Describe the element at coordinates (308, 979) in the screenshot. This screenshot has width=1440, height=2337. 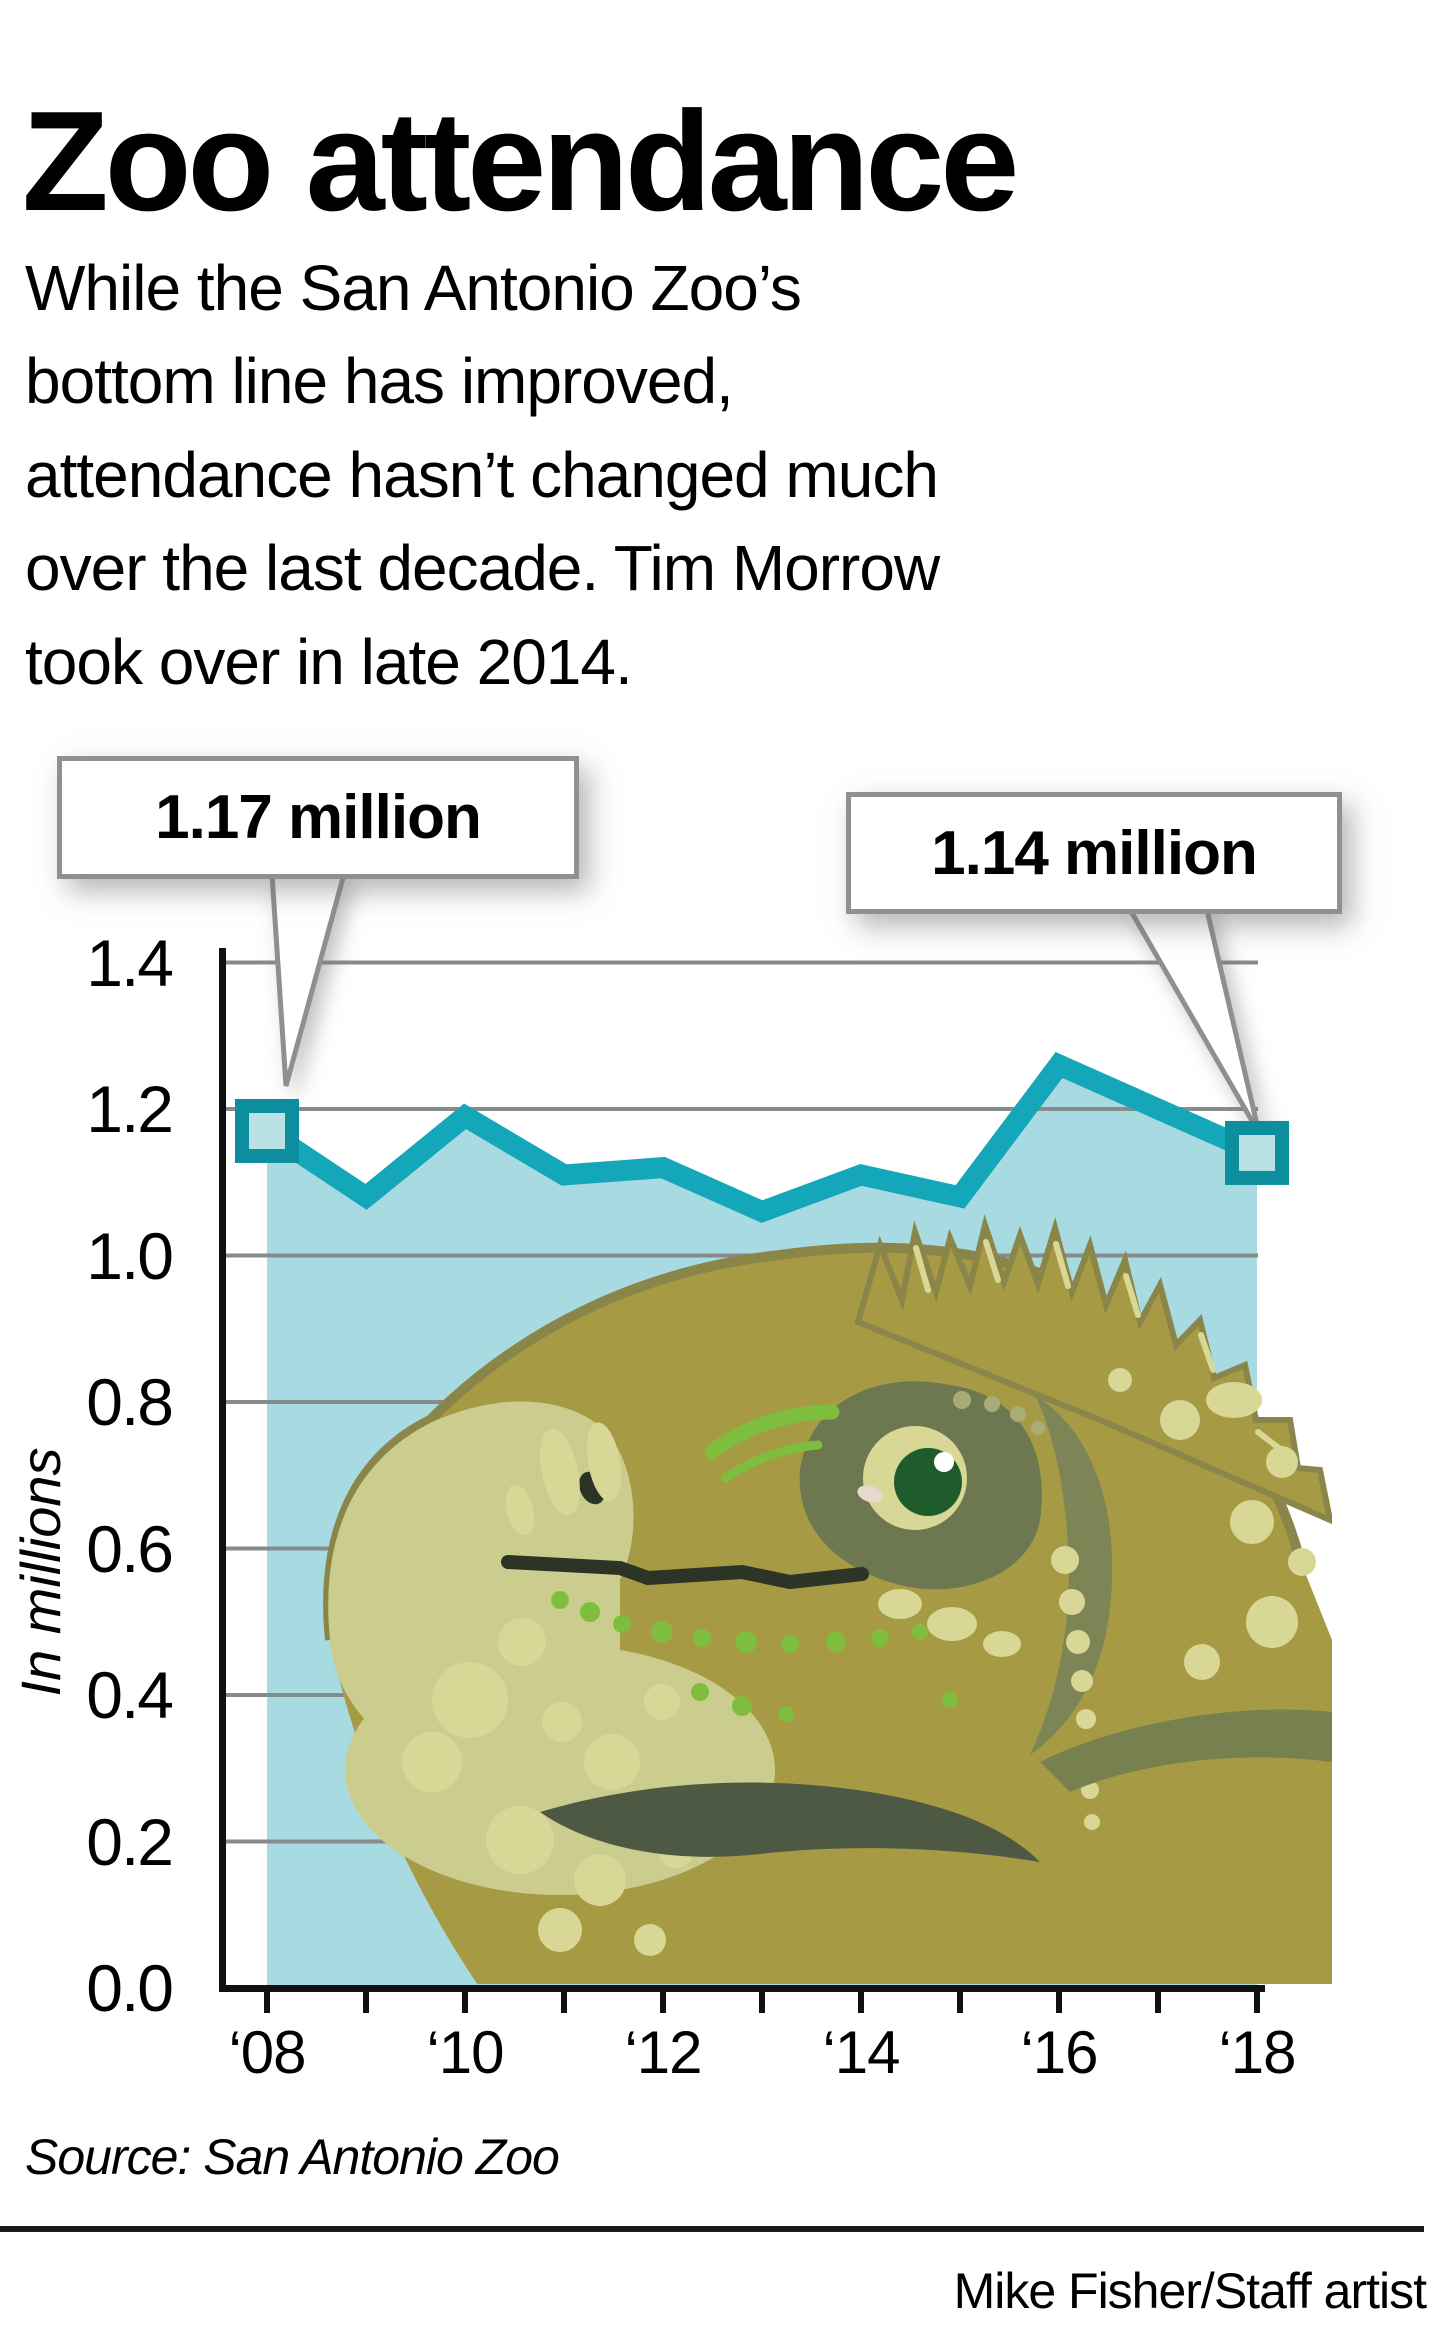
I see `callout-tail-first` at that location.